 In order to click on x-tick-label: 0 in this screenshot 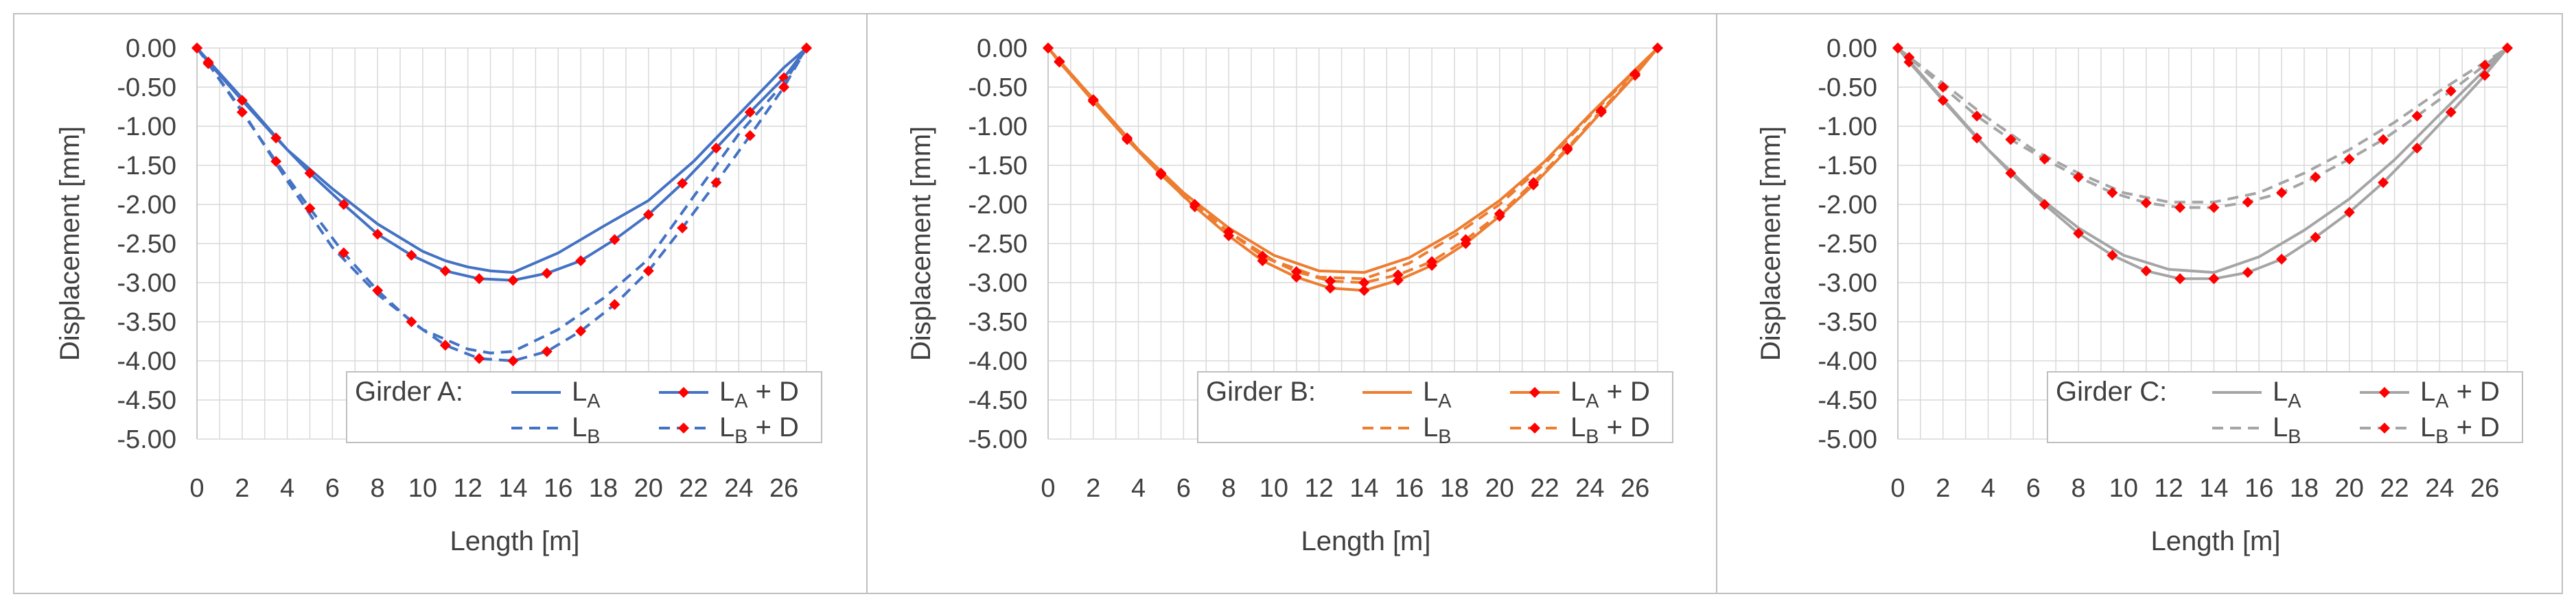, I will do `click(196, 489)`.